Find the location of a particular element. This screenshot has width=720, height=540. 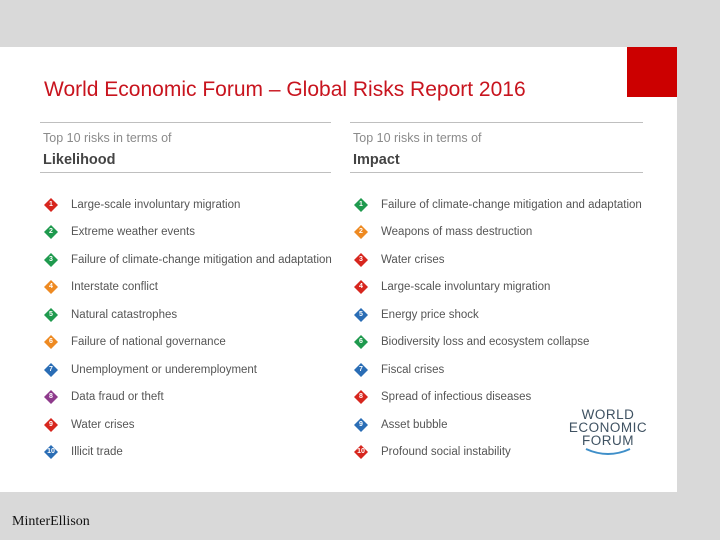

likelihood-subtitle: Top 10 risks in terms of is located at coordinates (107, 138).